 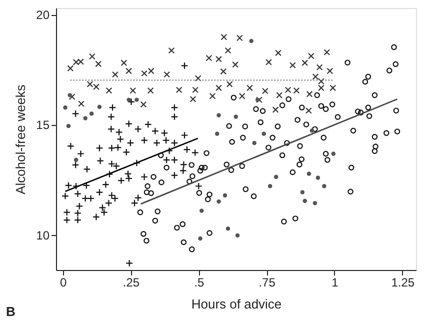 I want to click on x-tick-label: .75, so click(x=267, y=283).